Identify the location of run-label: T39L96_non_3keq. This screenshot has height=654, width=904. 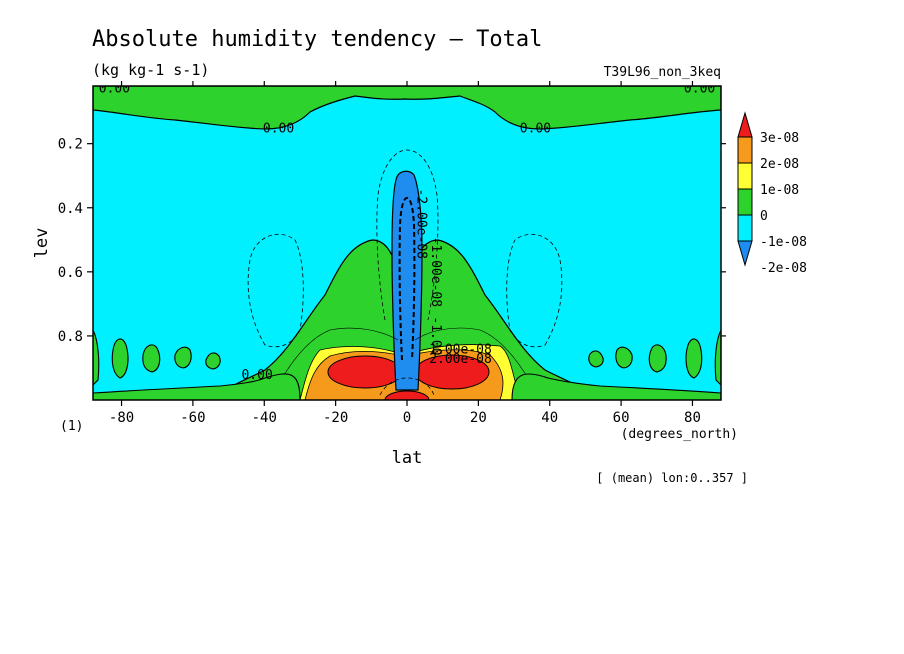
(662, 72).